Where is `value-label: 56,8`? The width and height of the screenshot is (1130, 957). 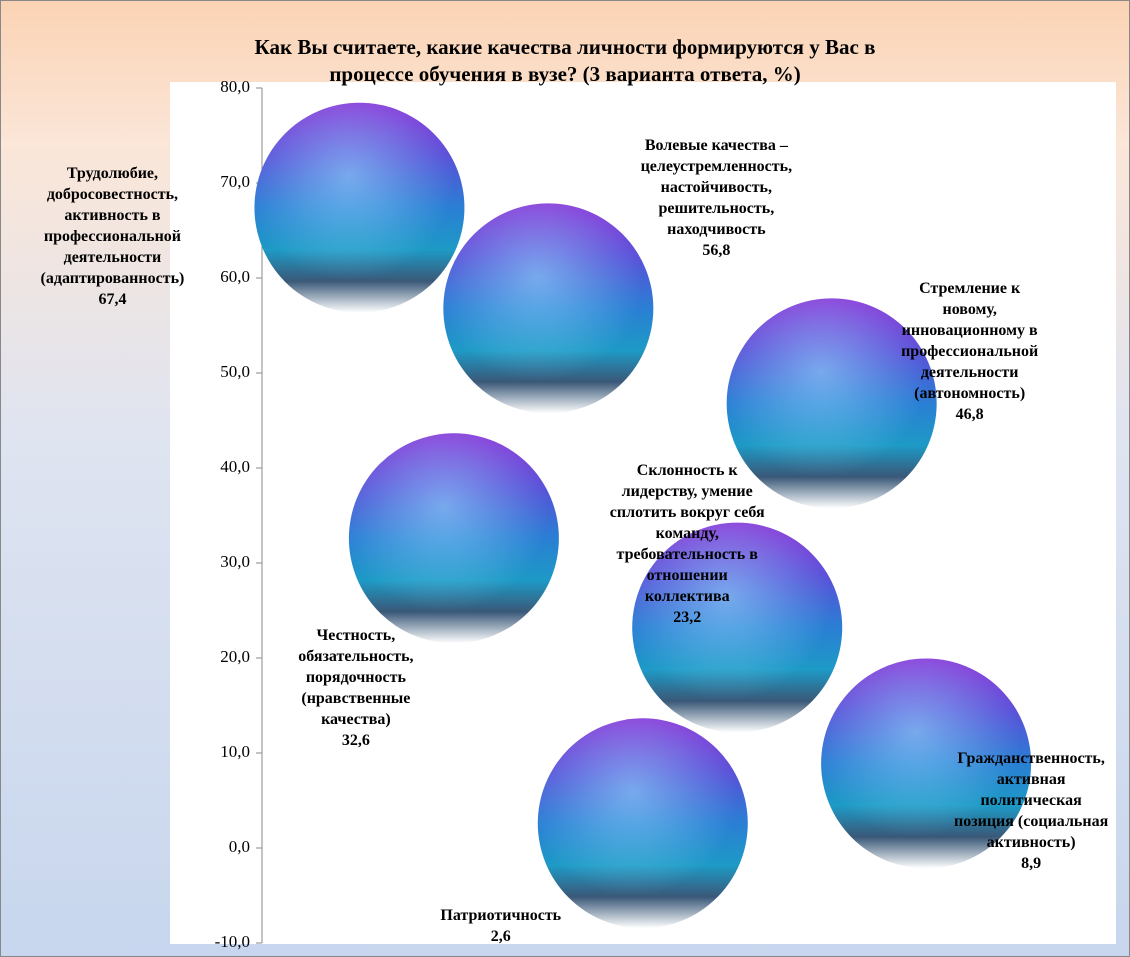
value-label: 56,8 is located at coordinates (716, 251).